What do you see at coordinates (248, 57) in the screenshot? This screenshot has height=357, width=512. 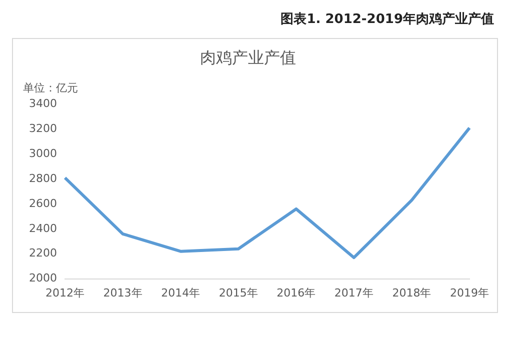 I see `chart-subtitle: 肉鸡产业产值` at bounding box center [248, 57].